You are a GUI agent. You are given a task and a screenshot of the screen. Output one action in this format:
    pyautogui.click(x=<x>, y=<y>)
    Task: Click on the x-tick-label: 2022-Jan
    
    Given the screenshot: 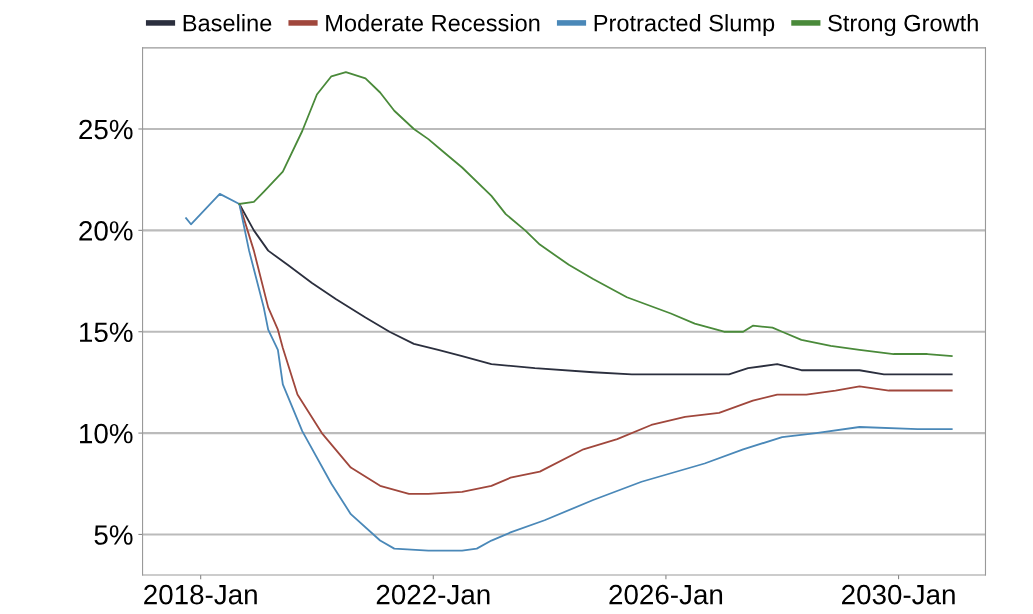 What is the action you would take?
    pyautogui.click(x=433, y=594)
    